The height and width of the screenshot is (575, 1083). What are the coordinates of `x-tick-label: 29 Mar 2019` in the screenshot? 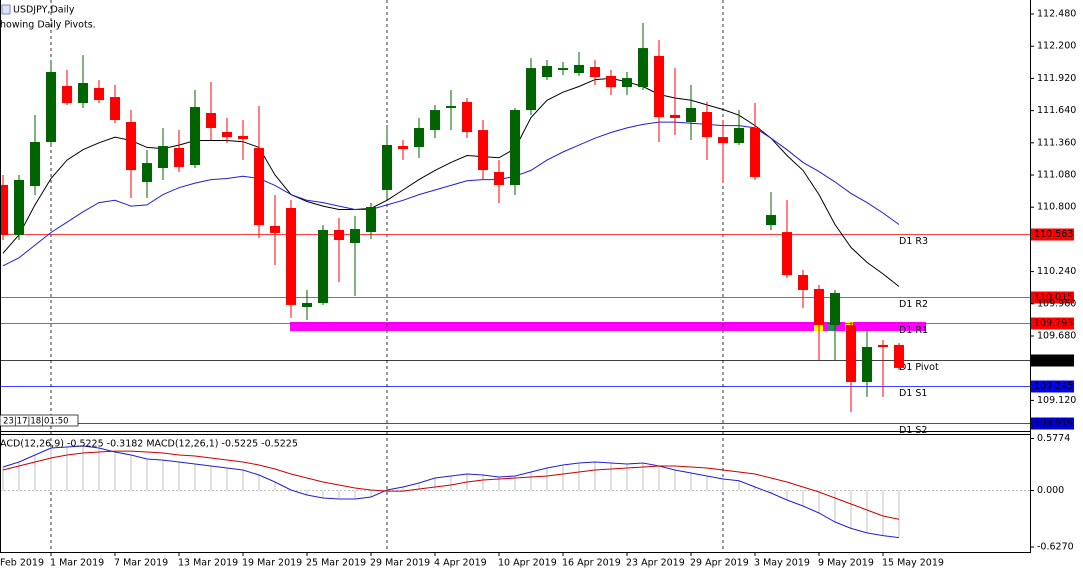 It's located at (400, 563).